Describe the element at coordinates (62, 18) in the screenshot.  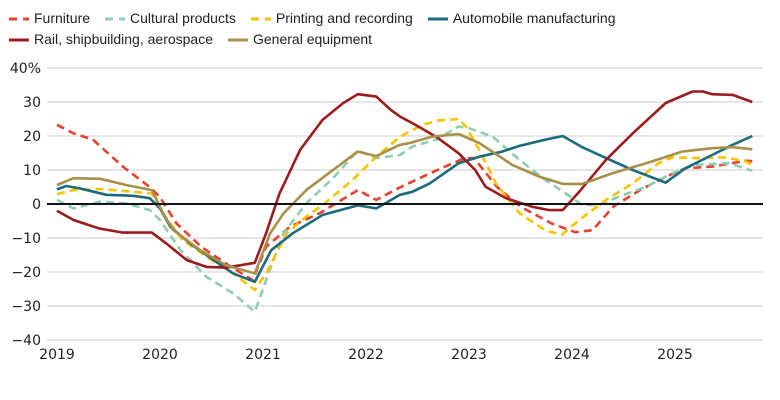
I see `legend-label: Furniture` at that location.